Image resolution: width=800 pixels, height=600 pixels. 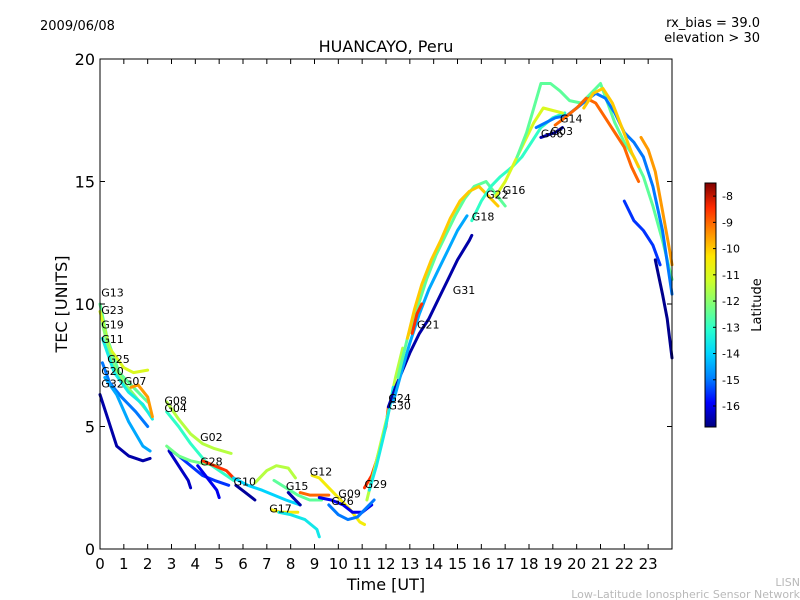 I want to click on satellite-label-g20: G20, so click(x=112, y=371).